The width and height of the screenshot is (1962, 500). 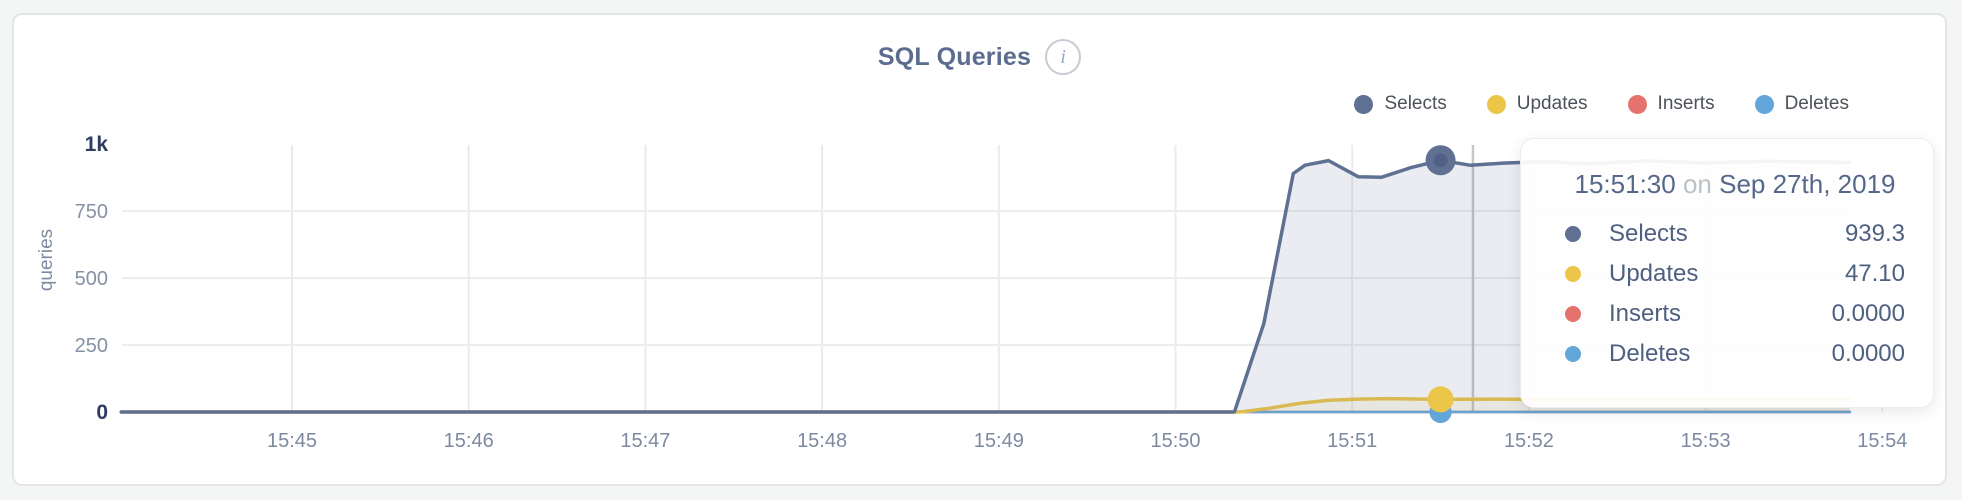 What do you see at coordinates (1352, 441) in the screenshot?
I see `x-tick-label: 15:51` at bounding box center [1352, 441].